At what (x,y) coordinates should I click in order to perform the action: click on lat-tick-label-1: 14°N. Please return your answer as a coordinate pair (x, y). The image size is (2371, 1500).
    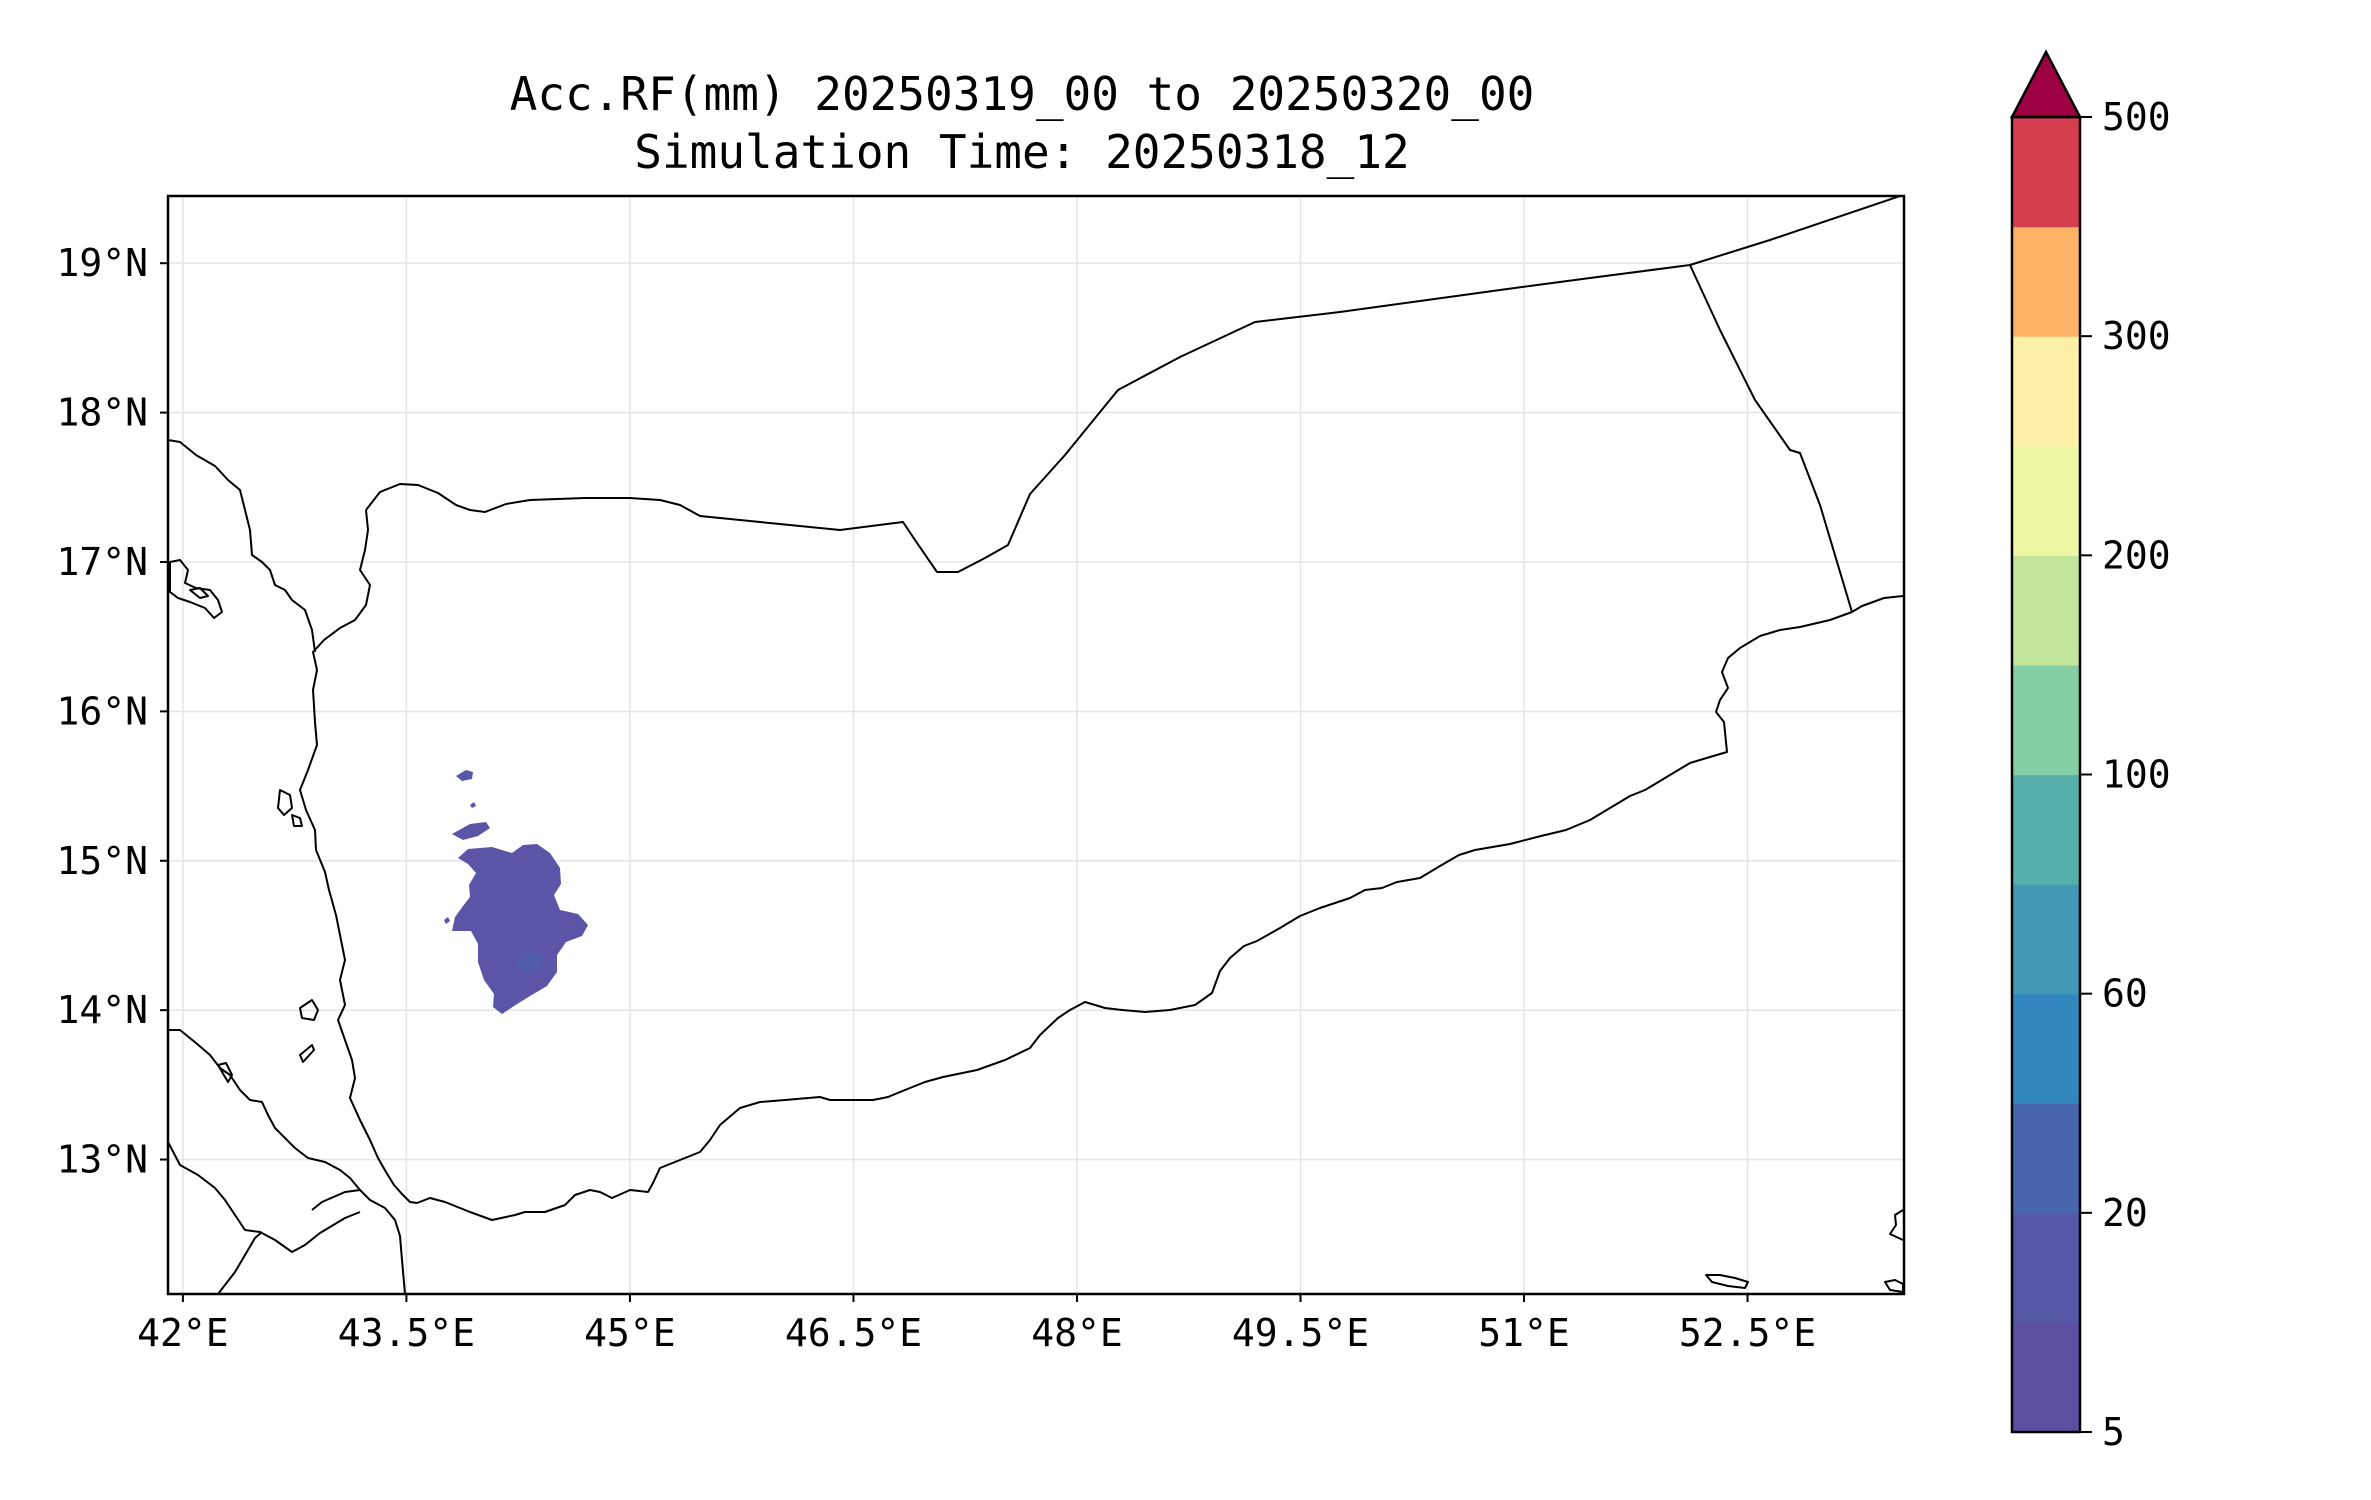
    Looking at the image, I should click on (102, 1010).